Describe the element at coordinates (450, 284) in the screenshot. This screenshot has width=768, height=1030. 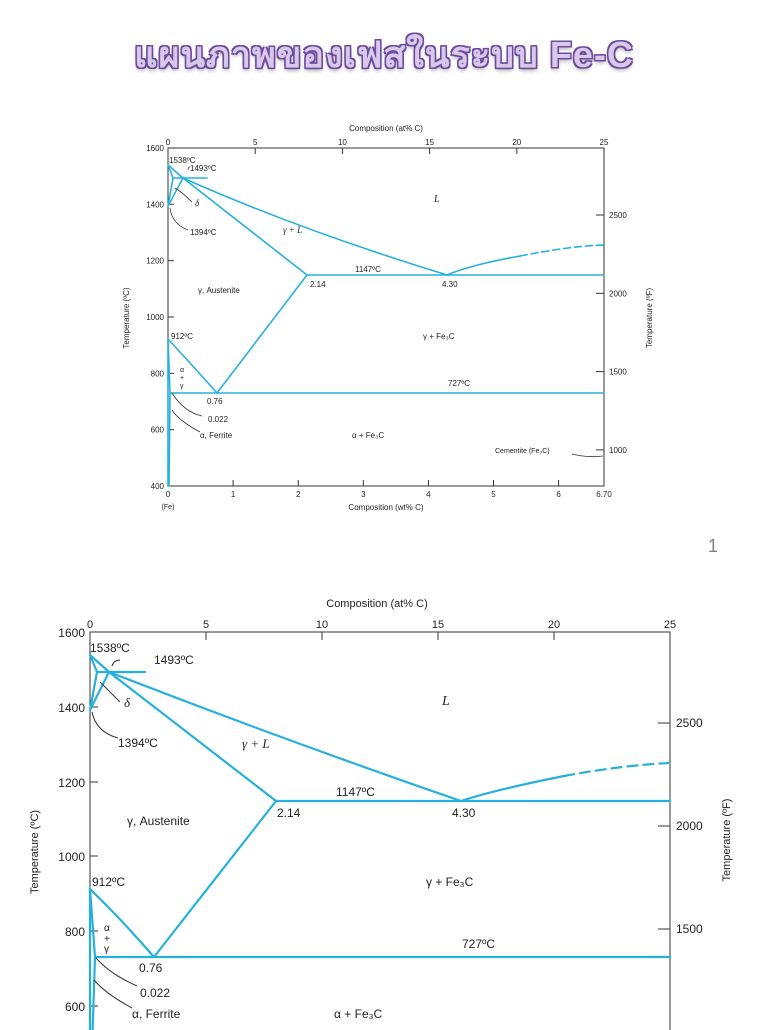
I see `label-430: 4.30` at that location.